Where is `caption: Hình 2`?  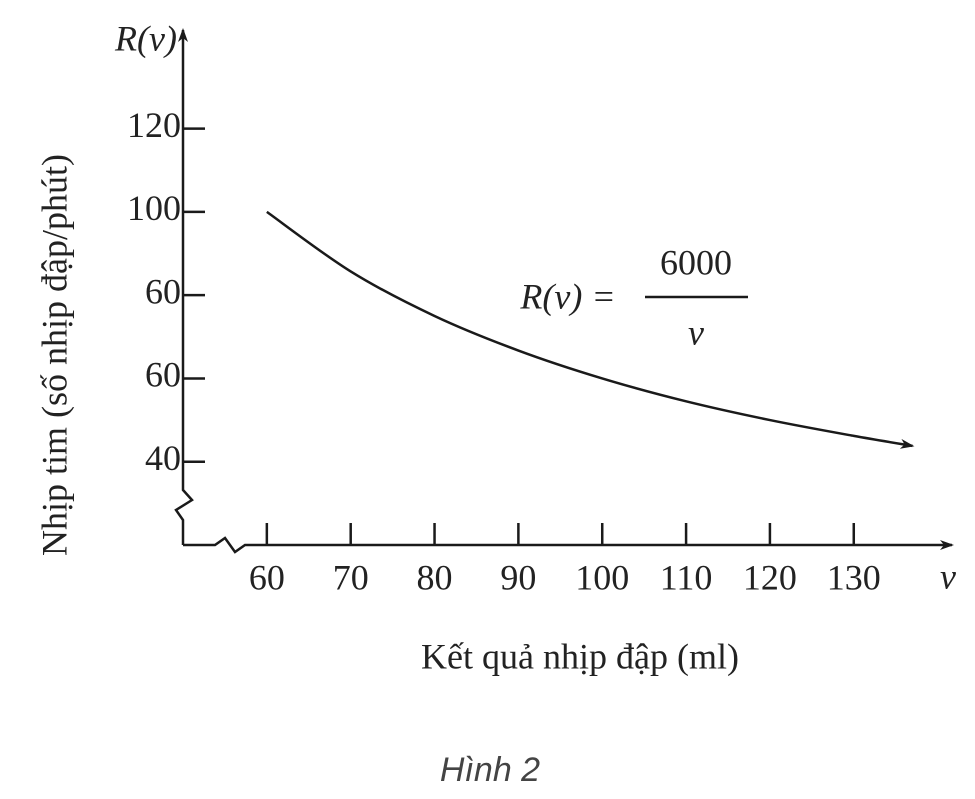
caption: Hình 2 is located at coordinates (490, 770).